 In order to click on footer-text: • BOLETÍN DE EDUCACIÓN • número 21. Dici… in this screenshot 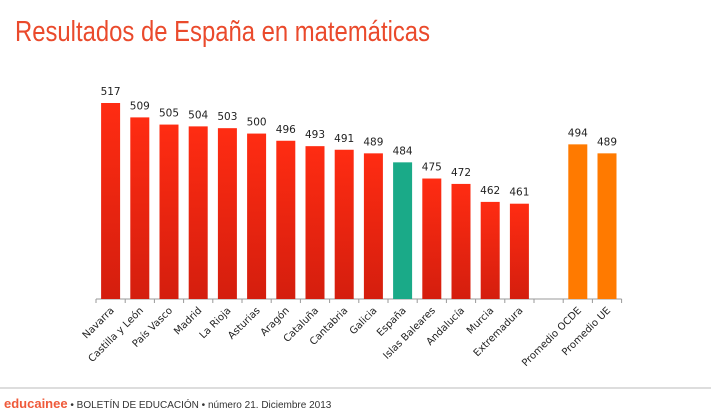, I will do `click(199, 405)`.